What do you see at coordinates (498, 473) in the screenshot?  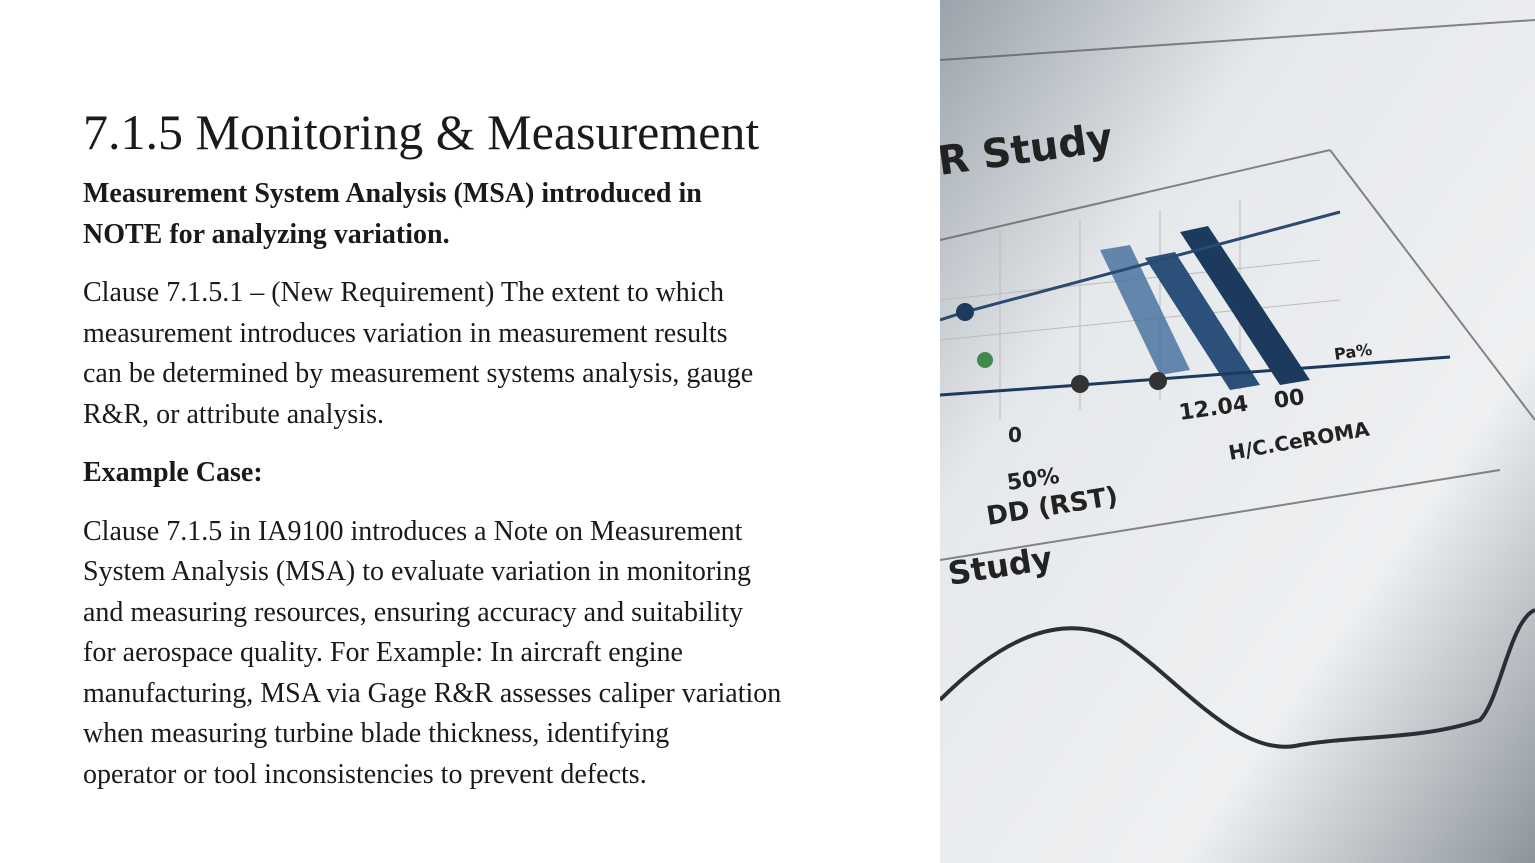 I see `example-heading: Example Case:` at bounding box center [498, 473].